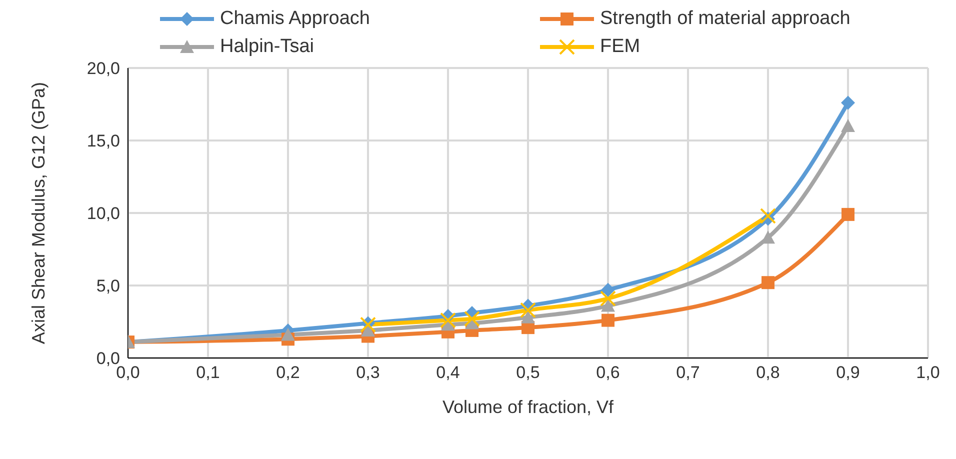  I want to click on y-tick-label: 15,0, so click(103, 141).